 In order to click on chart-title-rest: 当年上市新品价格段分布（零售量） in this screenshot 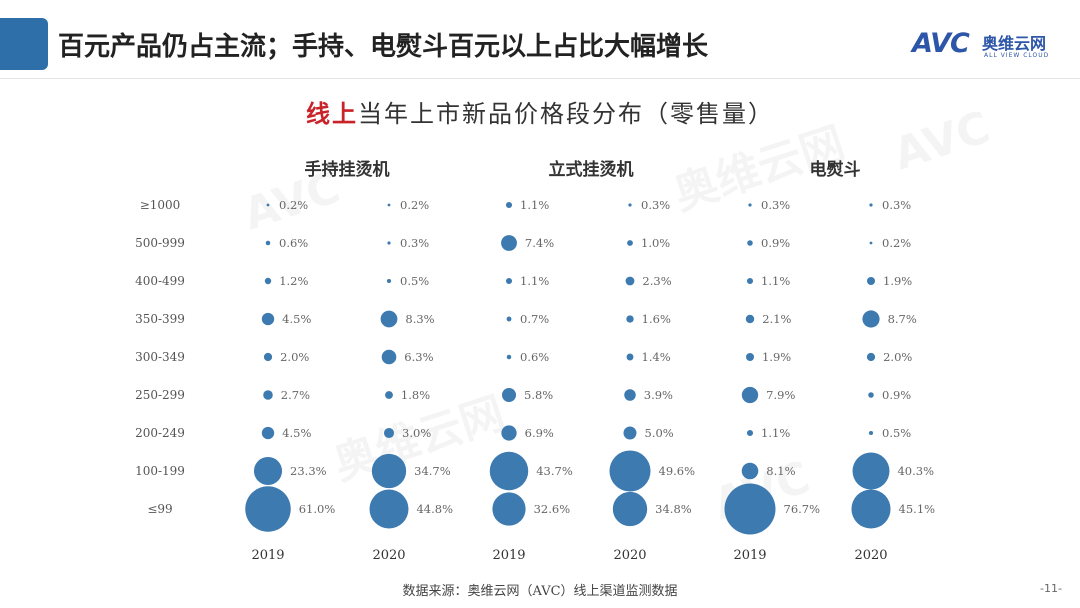, I will do `click(566, 114)`.